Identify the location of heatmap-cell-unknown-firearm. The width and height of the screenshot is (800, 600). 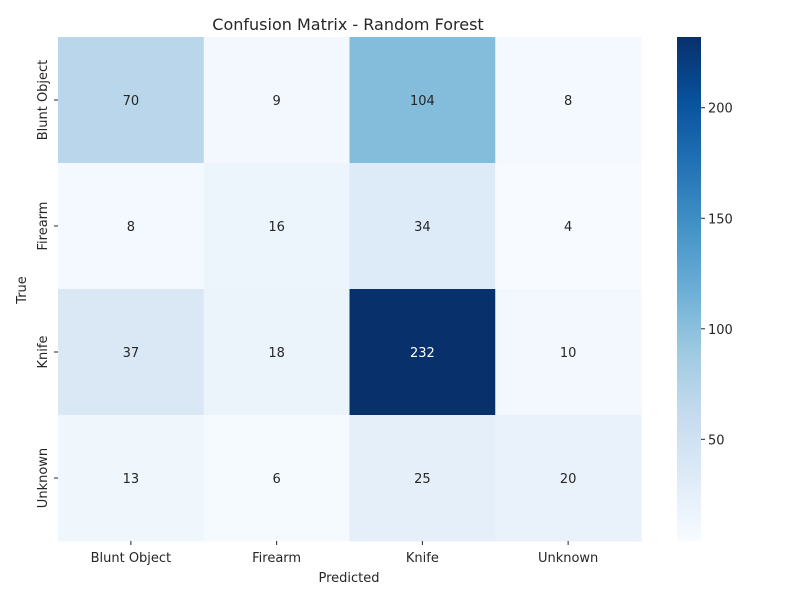
(276, 478).